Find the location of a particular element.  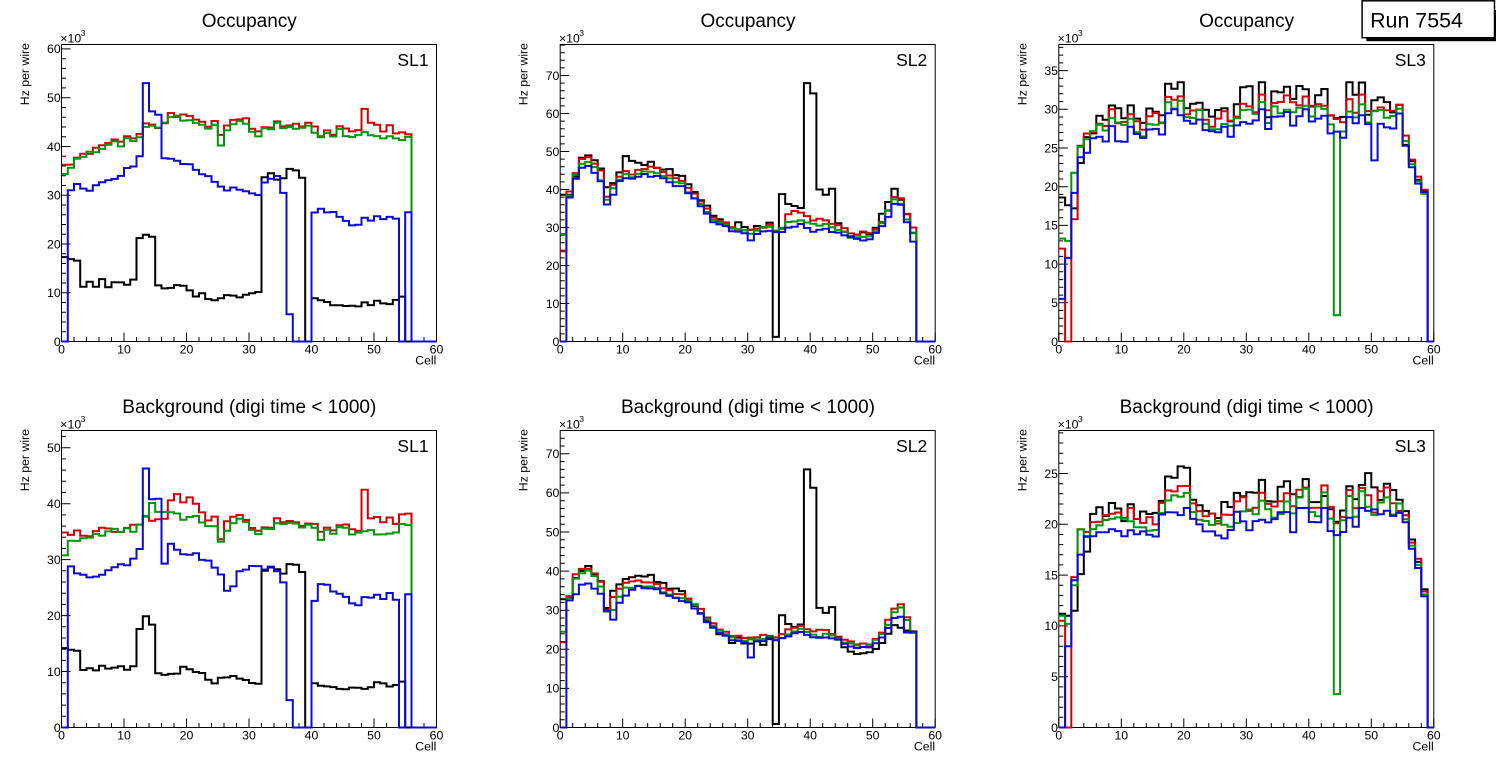

svg-text: 15 is located at coordinates (1051, 575).